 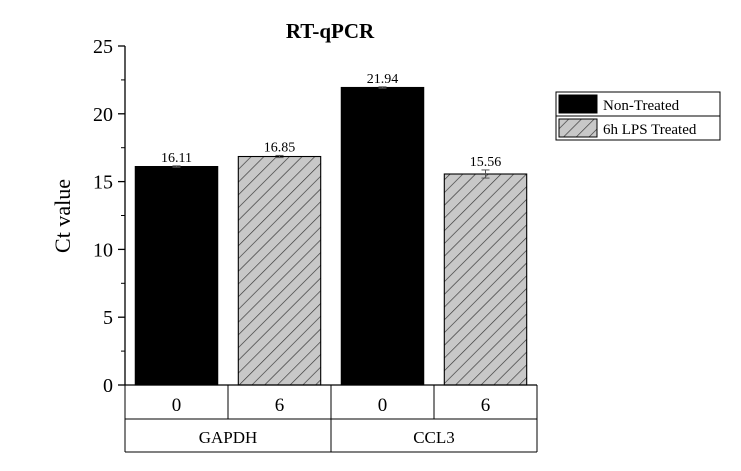 What do you see at coordinates (103, 47) in the screenshot?
I see `y-tick-label: 25` at bounding box center [103, 47].